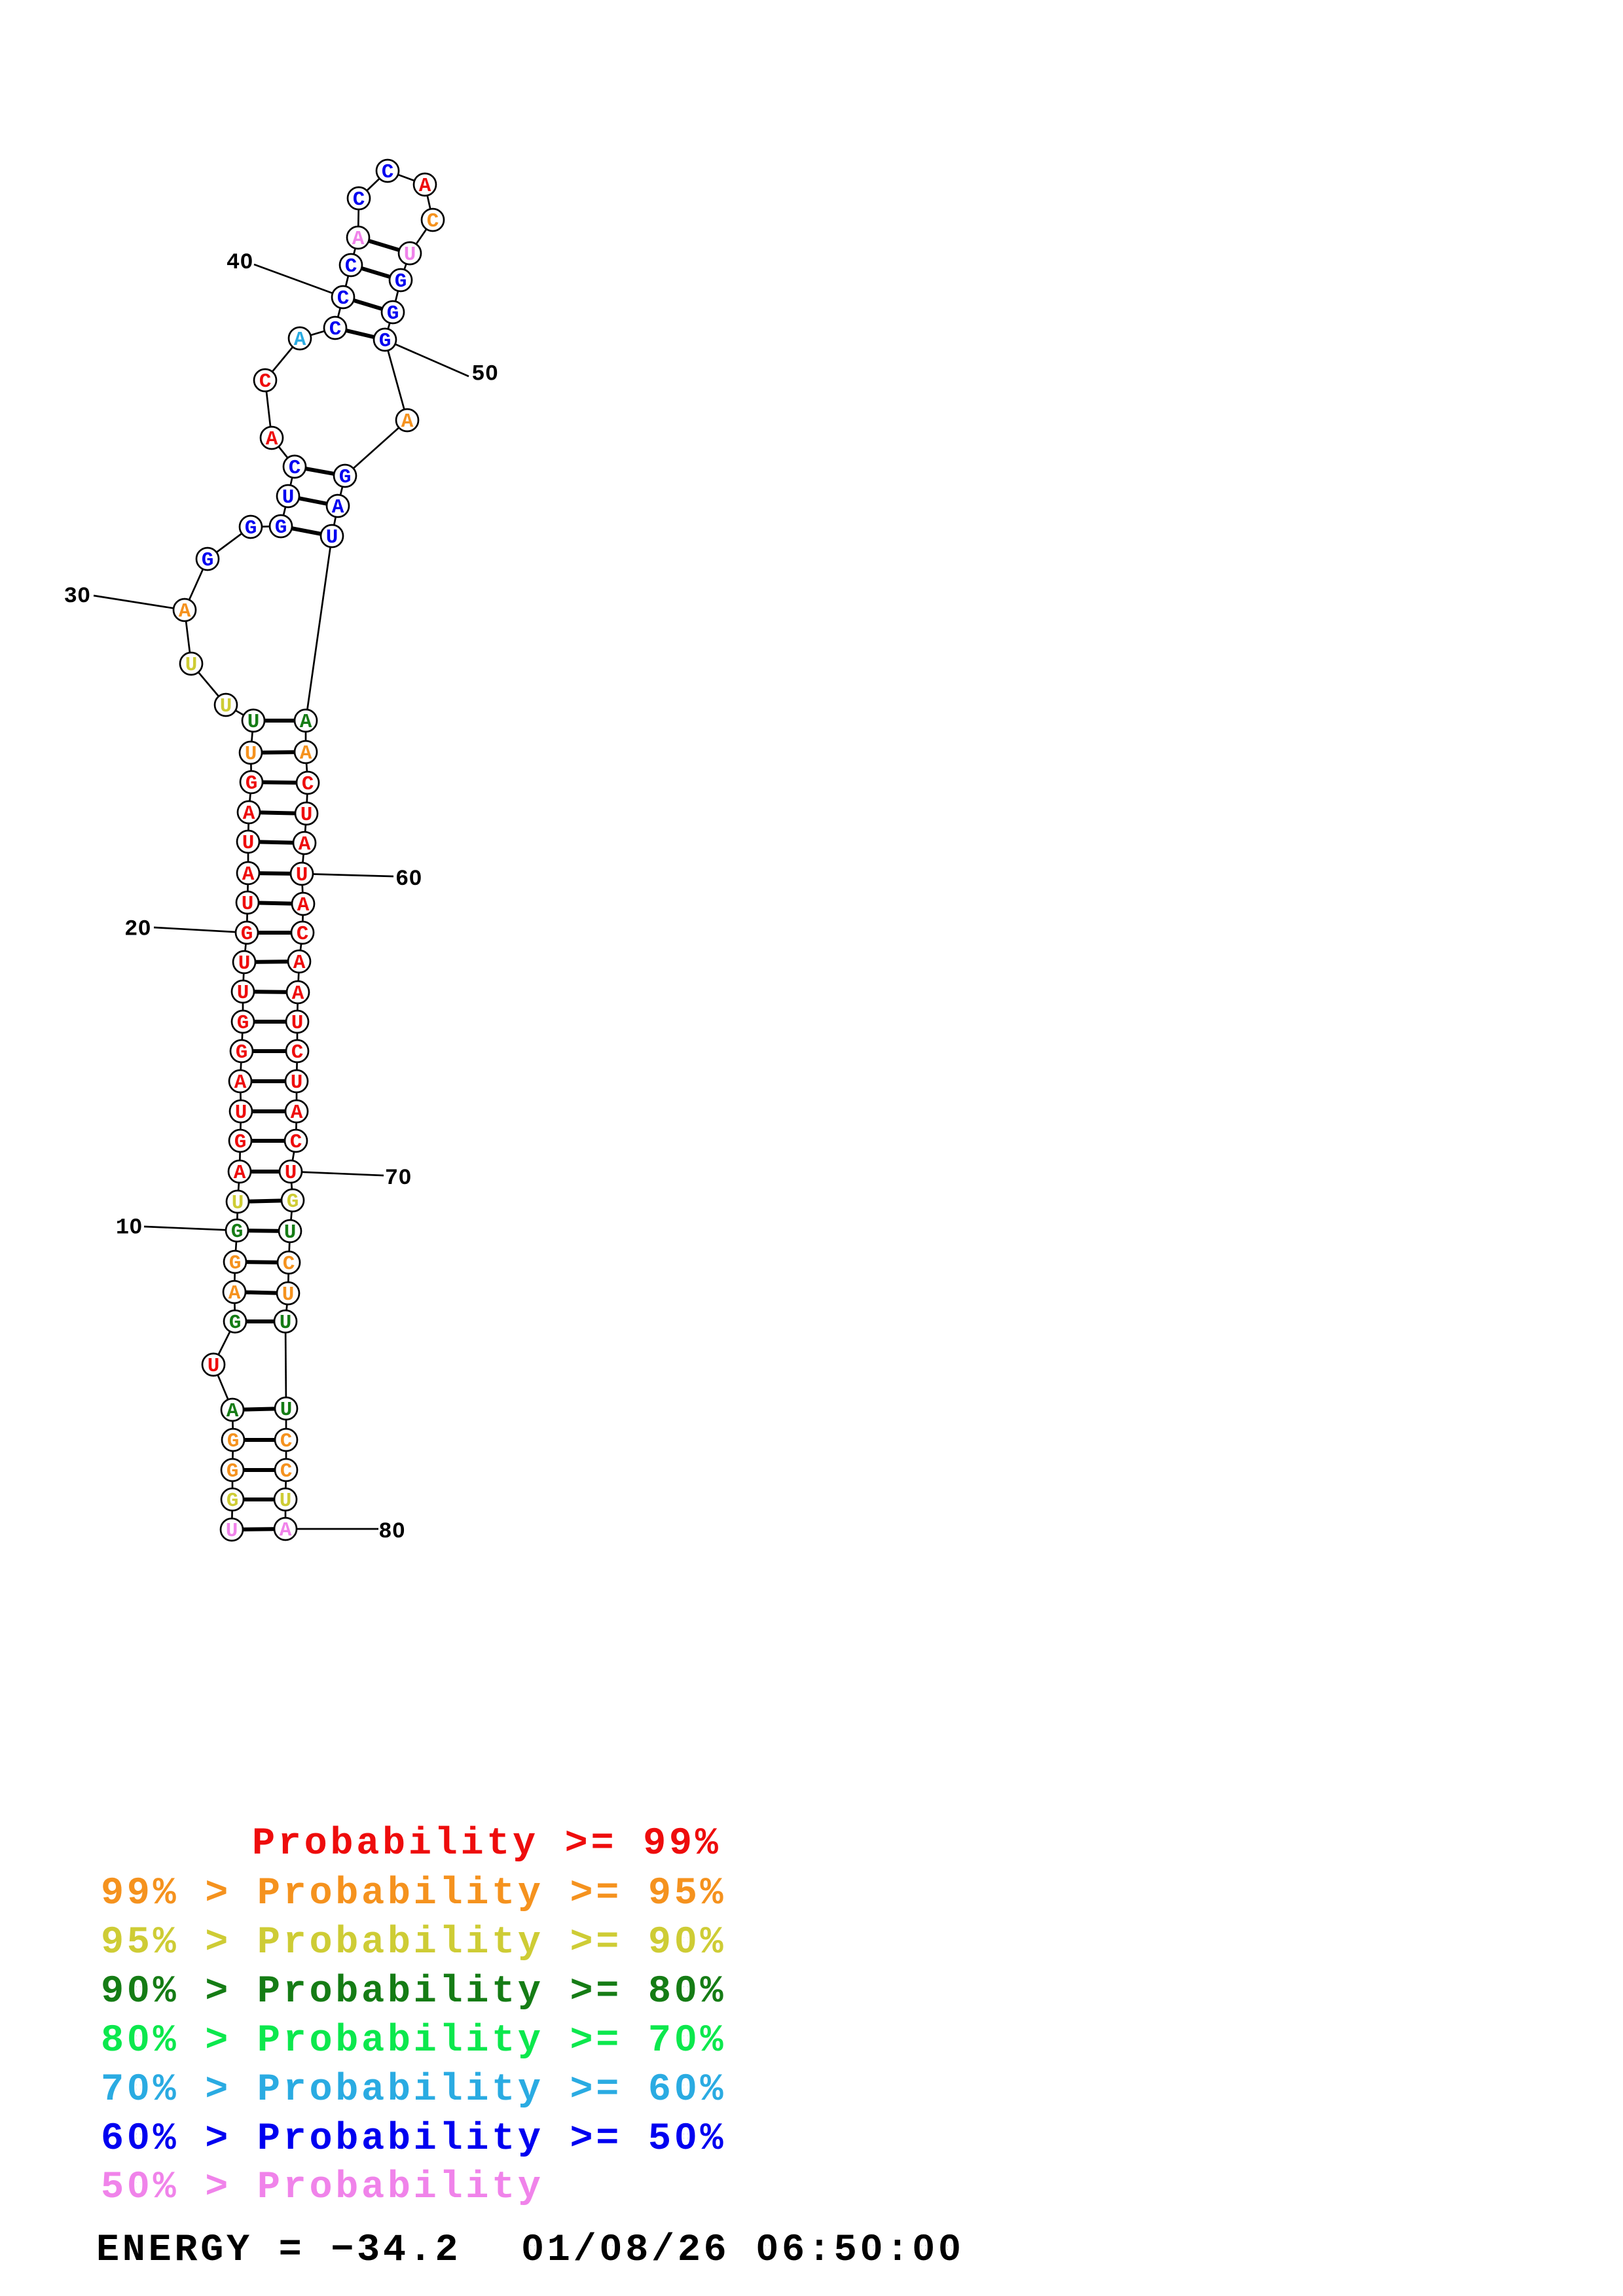  What do you see at coordinates (240, 263) in the screenshot?
I see `svg-text: 40` at bounding box center [240, 263].